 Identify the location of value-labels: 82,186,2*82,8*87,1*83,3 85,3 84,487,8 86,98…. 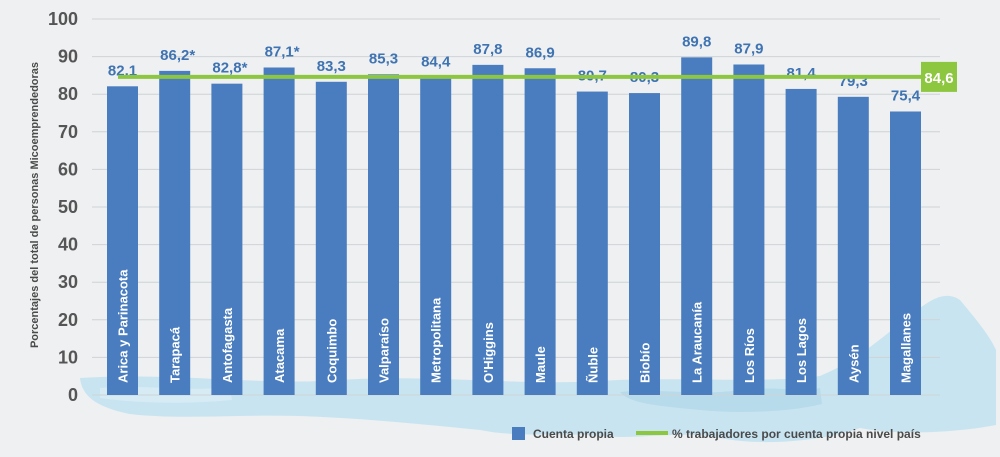
(514, 68).